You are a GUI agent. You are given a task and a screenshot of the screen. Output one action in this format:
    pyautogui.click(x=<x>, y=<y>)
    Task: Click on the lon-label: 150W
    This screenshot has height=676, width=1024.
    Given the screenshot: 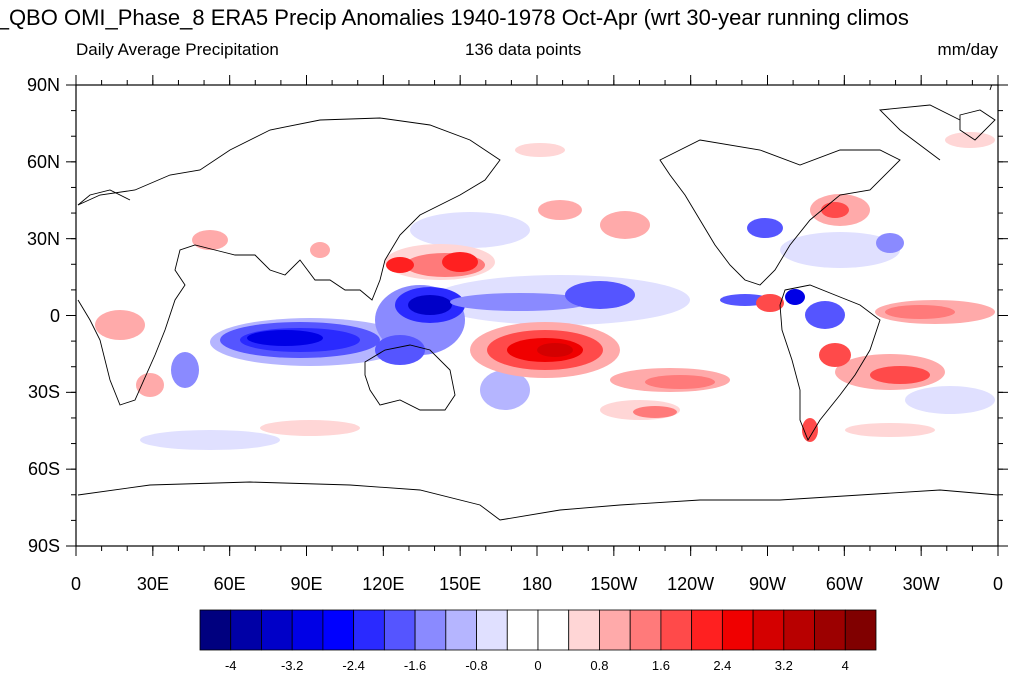 What is the action you would take?
    pyautogui.click(x=614, y=584)
    